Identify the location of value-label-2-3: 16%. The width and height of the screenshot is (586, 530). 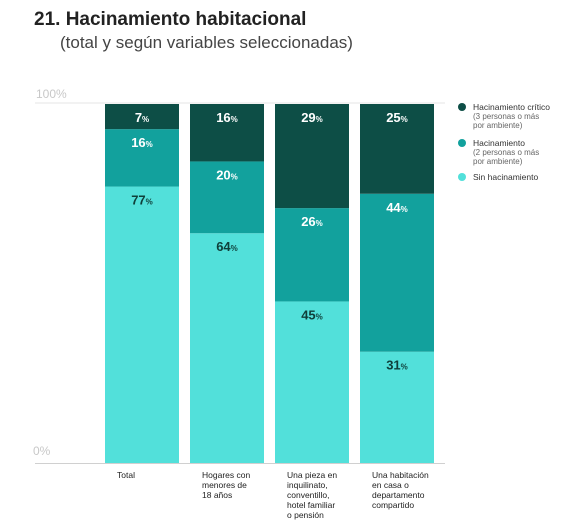
(227, 117).